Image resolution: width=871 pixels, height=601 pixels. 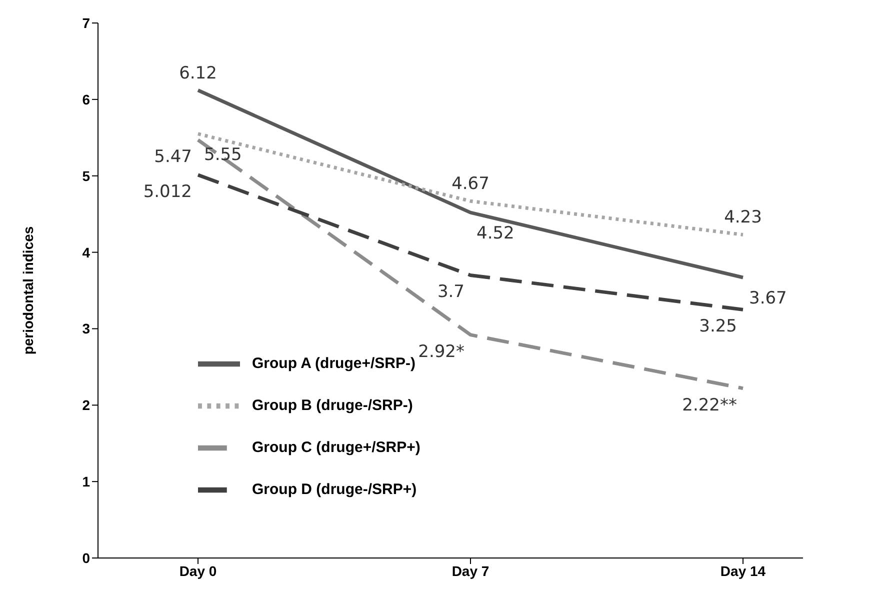 What do you see at coordinates (86, 22) in the screenshot?
I see `y-tick-label: 7` at bounding box center [86, 22].